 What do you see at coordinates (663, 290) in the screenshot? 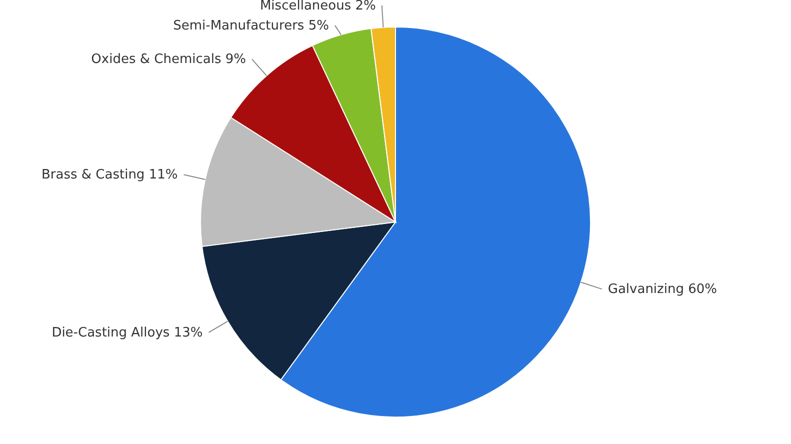
I see `slice-label: Galvanizing 60%` at bounding box center [663, 290].